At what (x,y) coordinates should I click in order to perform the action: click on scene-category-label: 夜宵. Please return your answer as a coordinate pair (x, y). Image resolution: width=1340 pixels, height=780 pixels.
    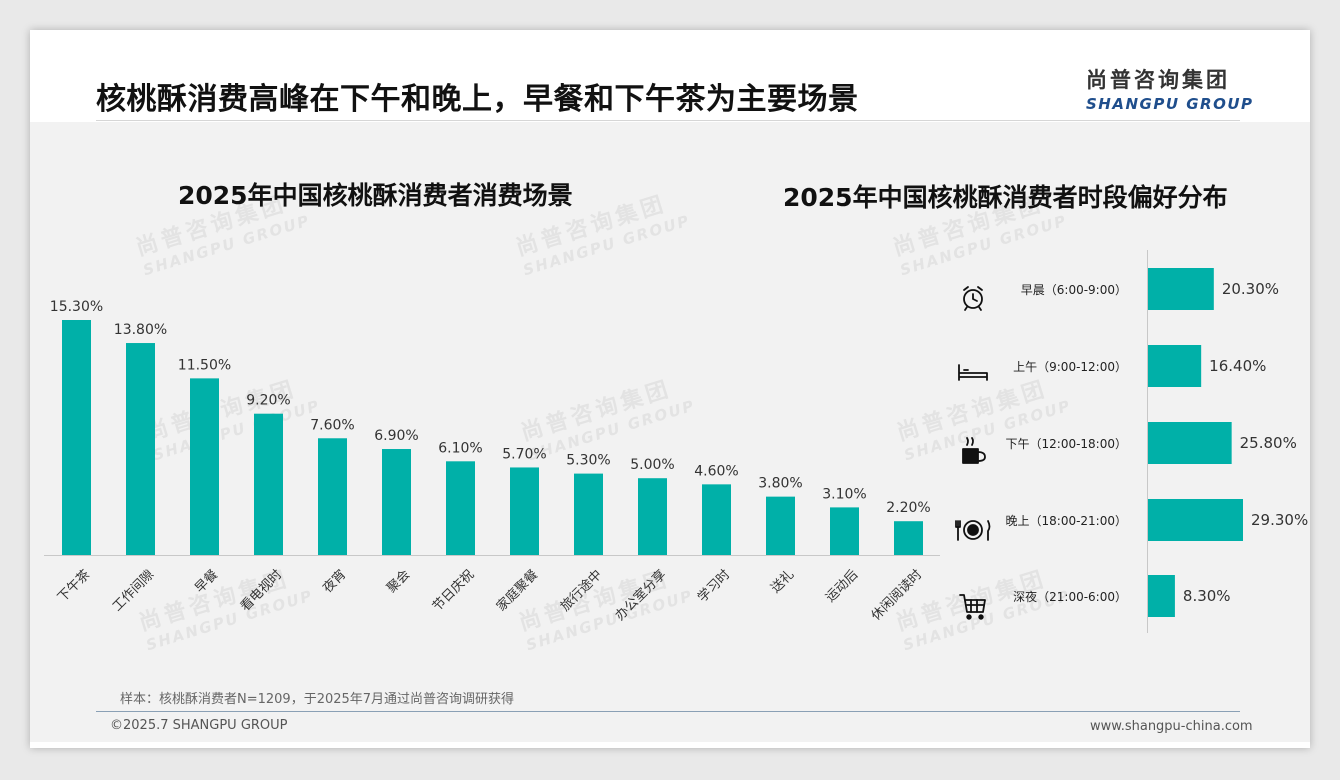
    Looking at the image, I should click on (335, 582).